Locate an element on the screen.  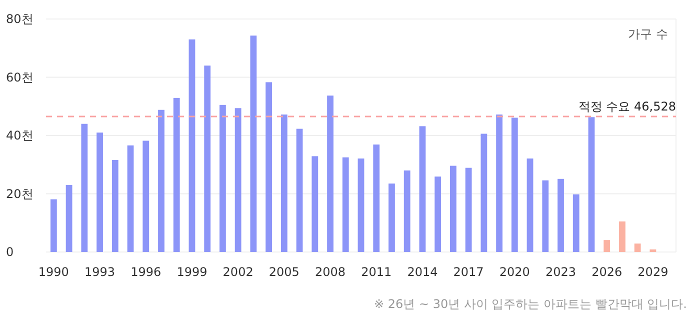
xtick: 2011 is located at coordinates (376, 272).